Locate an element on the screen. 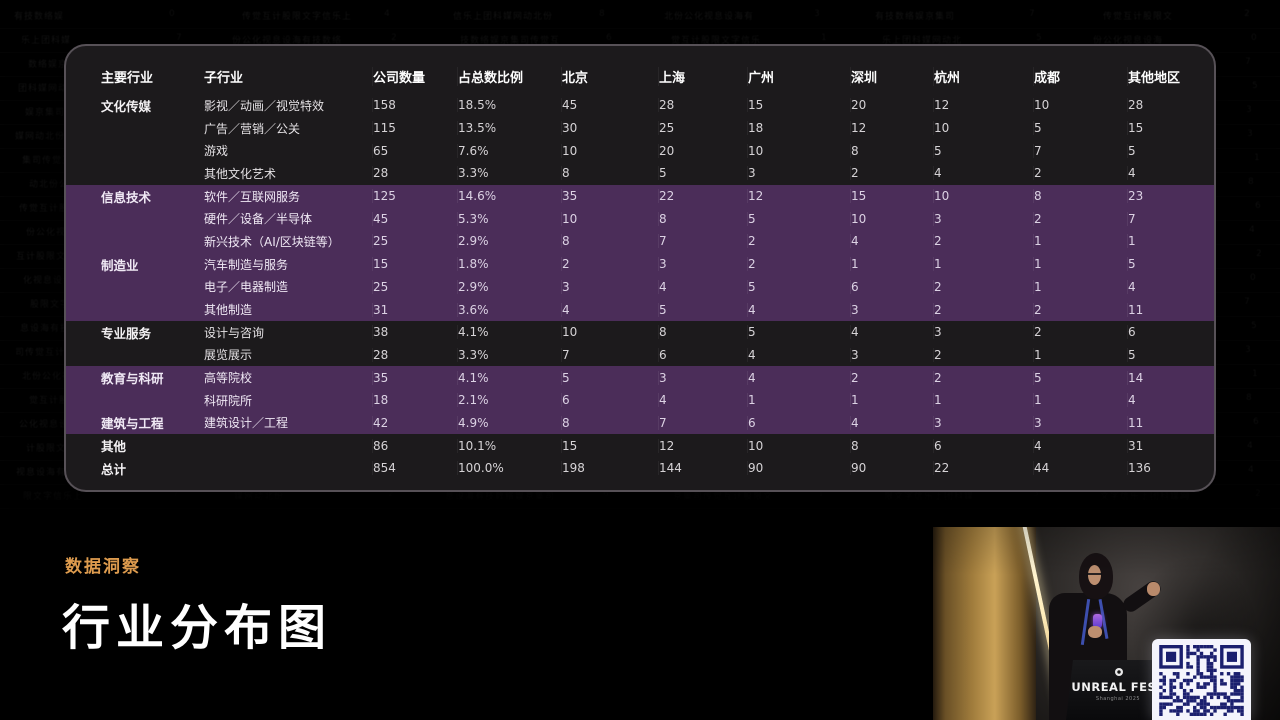  cell-city: 35 is located at coordinates (609, 196).